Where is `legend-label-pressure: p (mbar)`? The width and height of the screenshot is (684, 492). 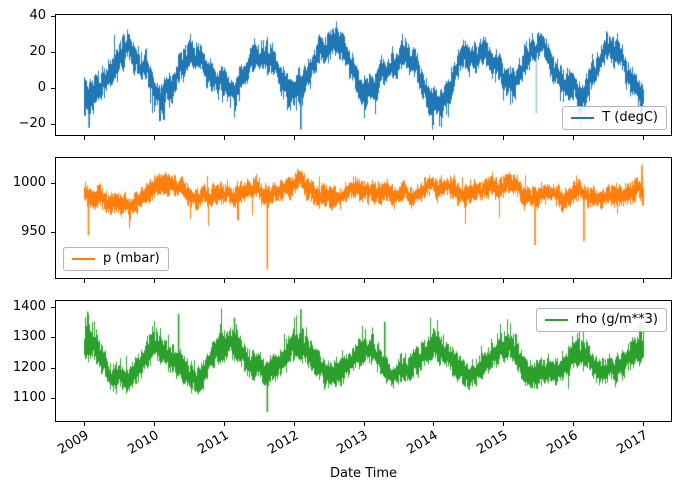
legend-label-pressure: p (mbar) is located at coordinates (131, 258).